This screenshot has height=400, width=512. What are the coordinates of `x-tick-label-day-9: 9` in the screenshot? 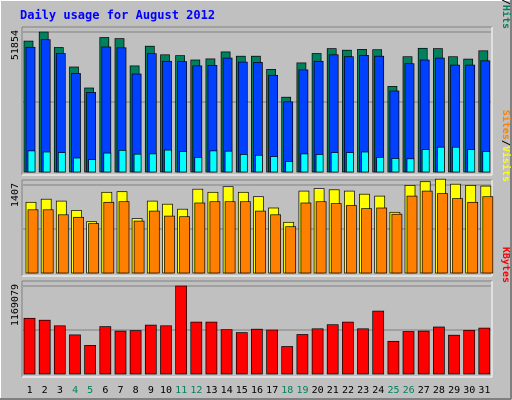 It's located at (151, 390).